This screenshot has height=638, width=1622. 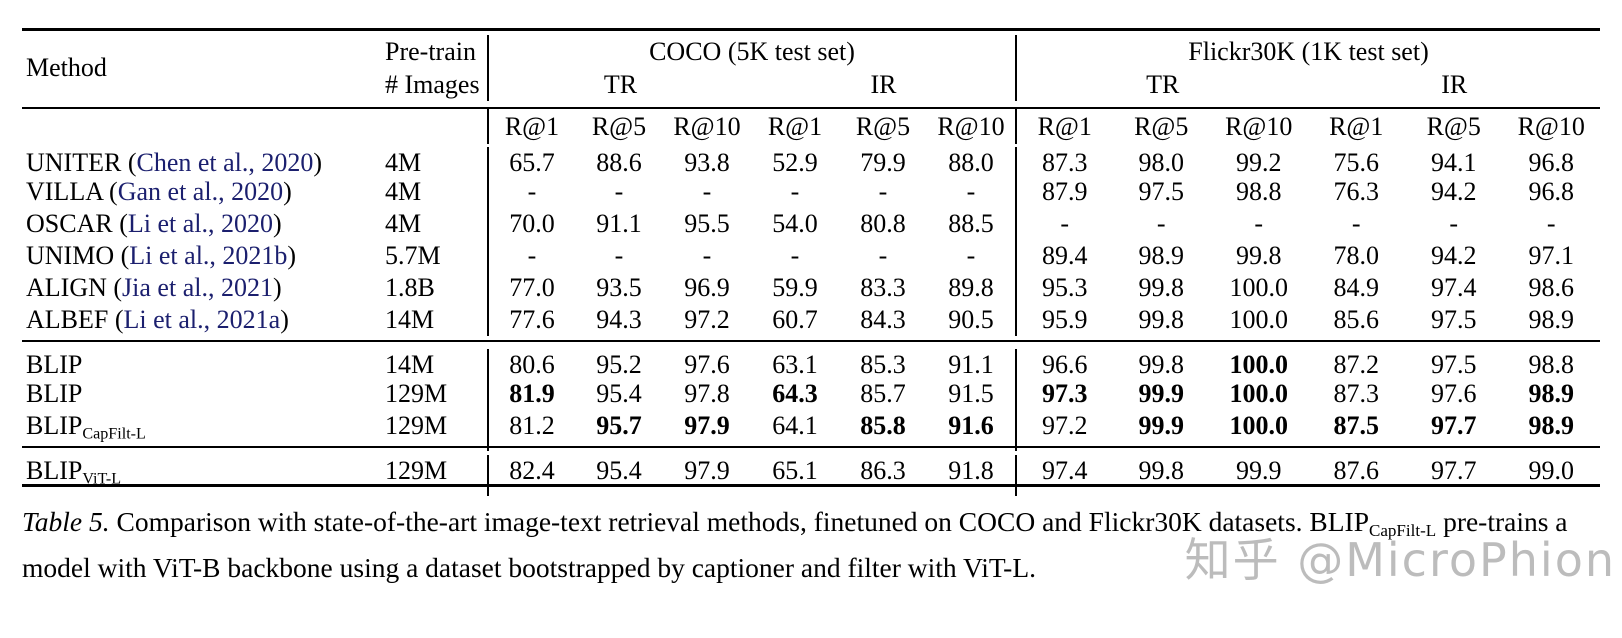 I want to click on value-cell: 77.0, so click(x=531, y=288).